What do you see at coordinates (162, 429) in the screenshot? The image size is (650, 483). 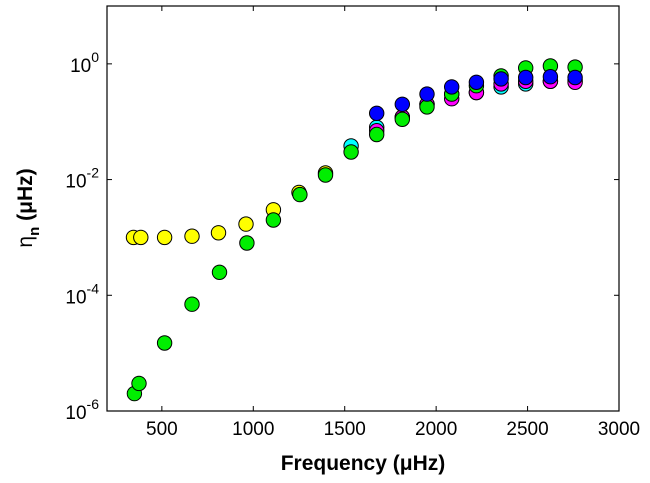 I see `x-tick-label: 500` at bounding box center [162, 429].